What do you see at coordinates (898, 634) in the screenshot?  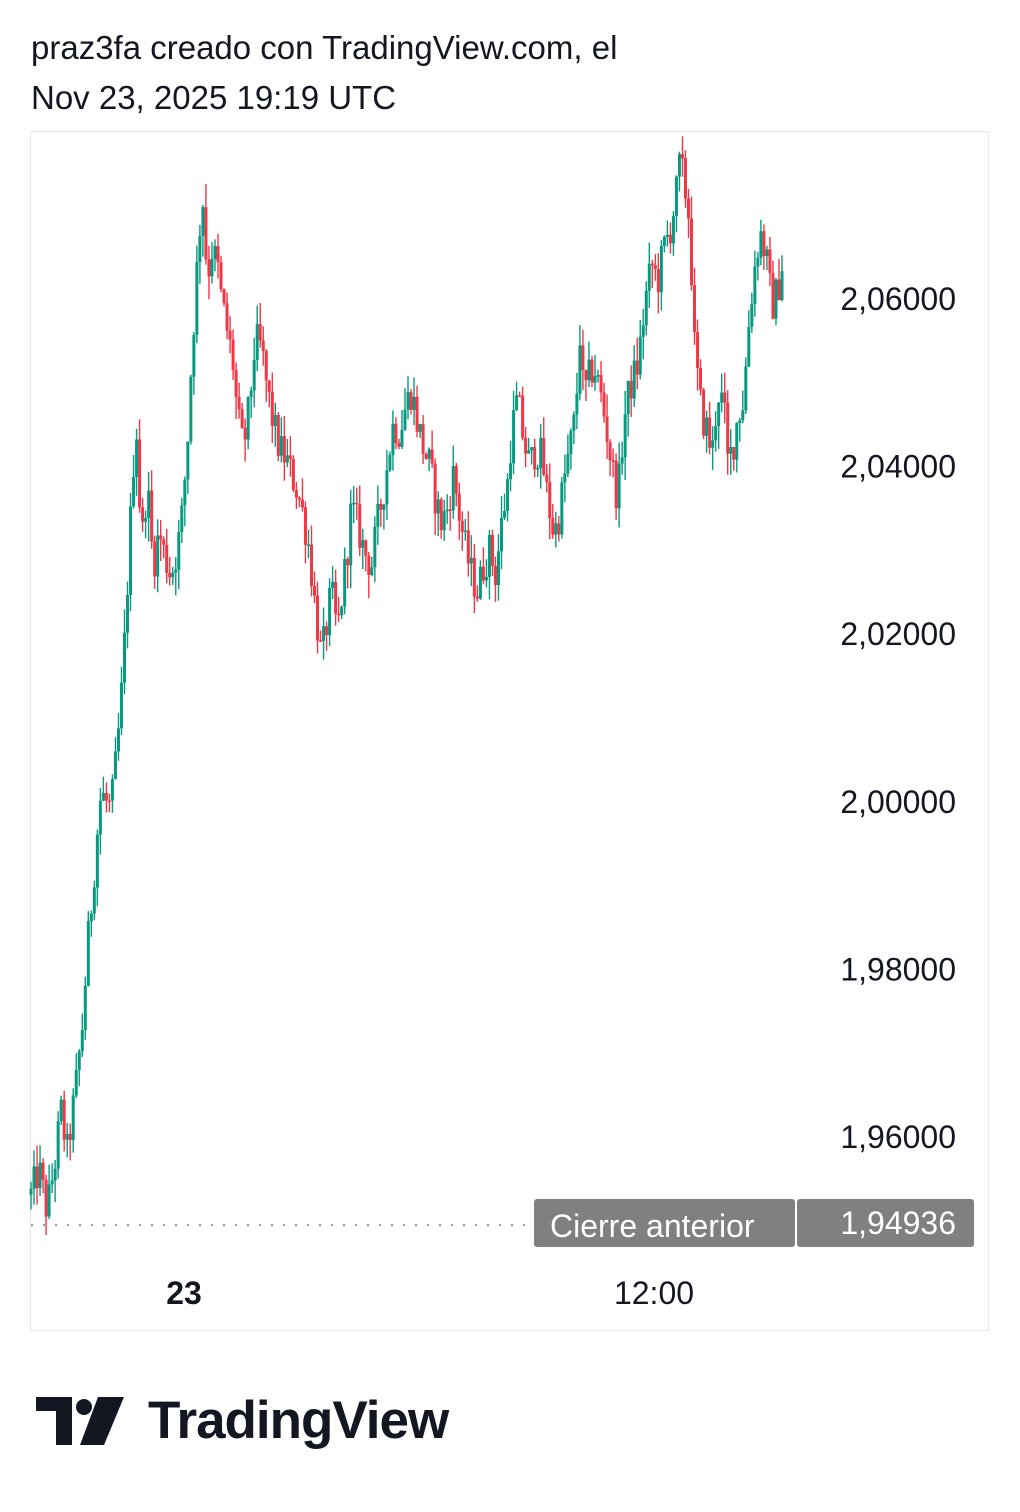 I see `y-tick-label: 2,02000` at bounding box center [898, 634].